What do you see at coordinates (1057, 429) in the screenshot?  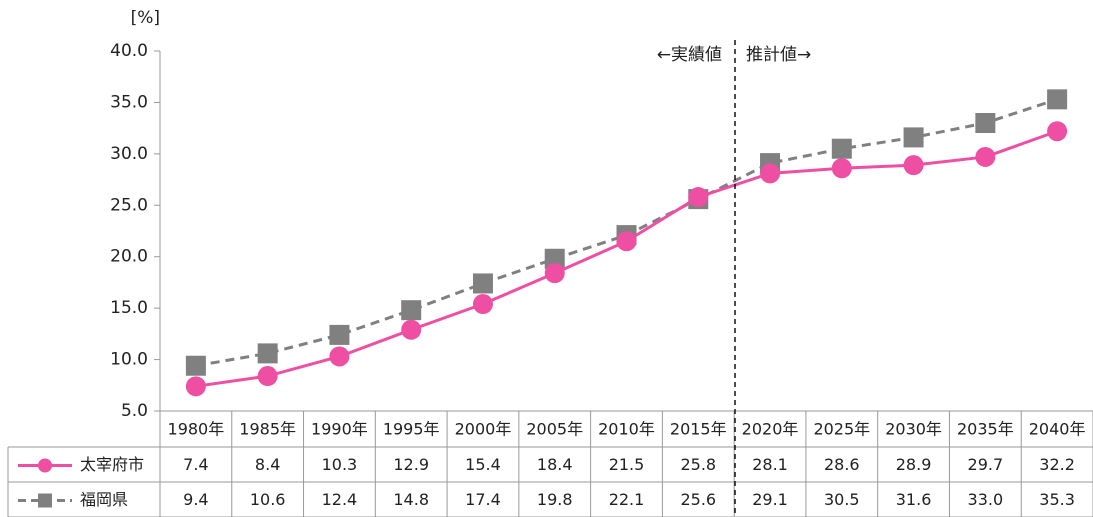 I see `x-tick-label: 2040年` at bounding box center [1057, 429].